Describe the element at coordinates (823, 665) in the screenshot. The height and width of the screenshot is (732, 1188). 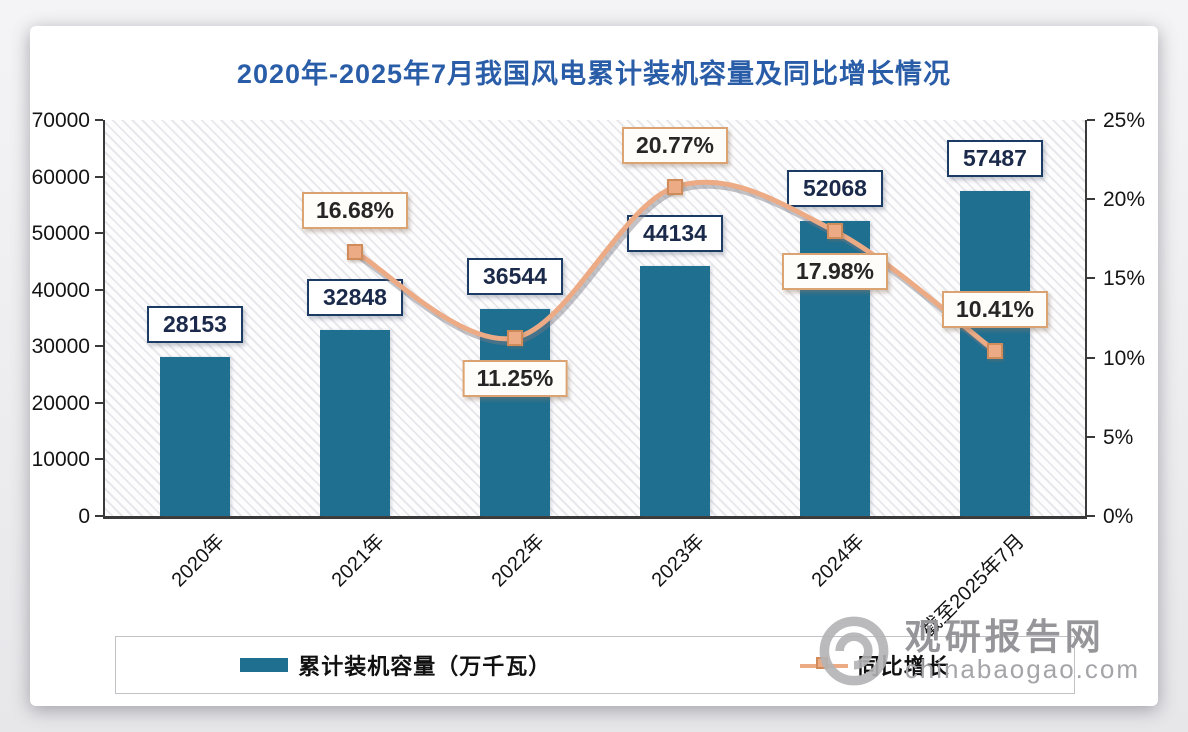
I see `line-series-swatch-icon` at that location.